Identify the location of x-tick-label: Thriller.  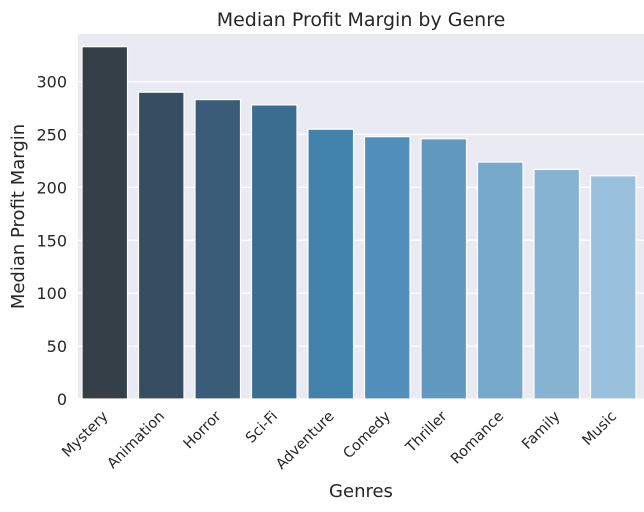
(427, 432).